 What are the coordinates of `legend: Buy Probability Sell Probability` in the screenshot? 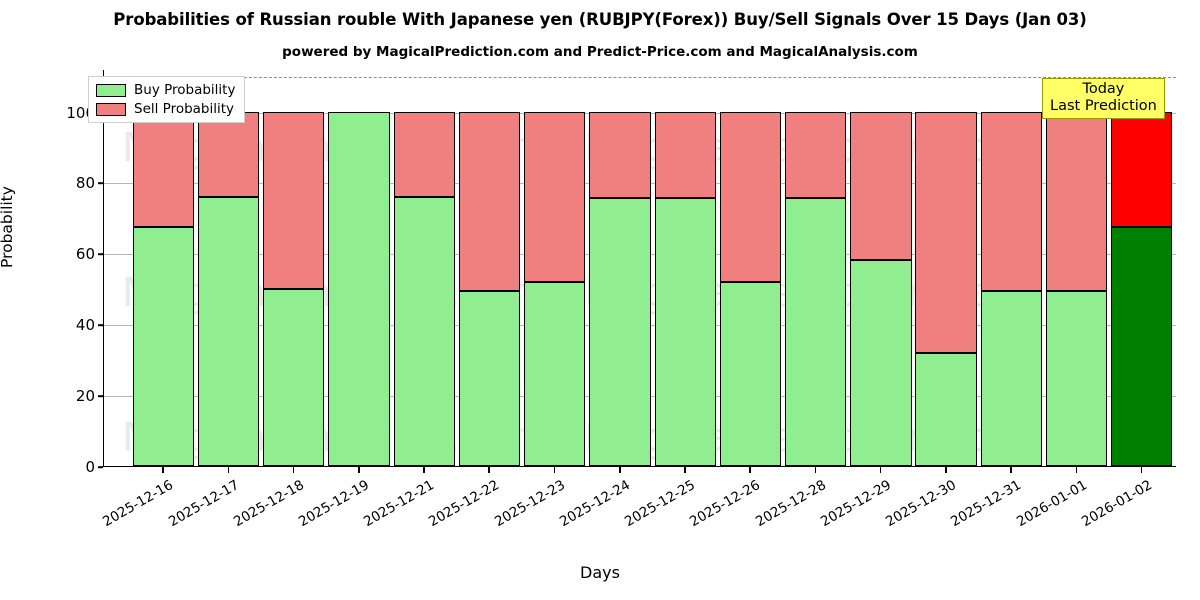 It's located at (167, 99).